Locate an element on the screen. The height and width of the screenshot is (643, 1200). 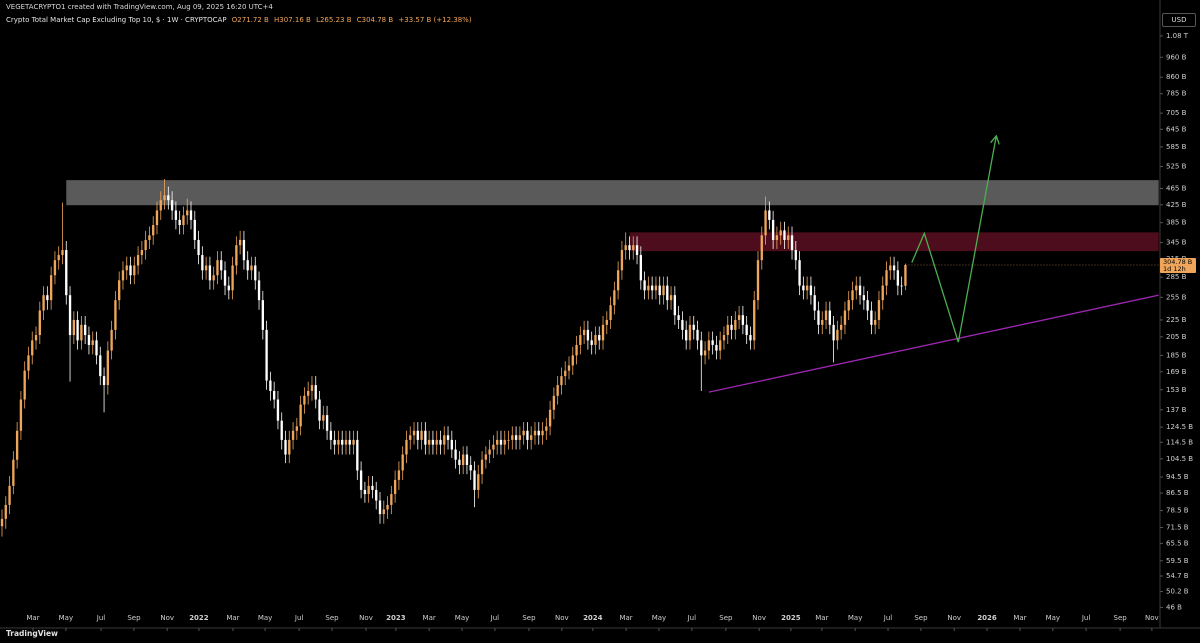
y-tick-label: 94.5 B is located at coordinates (1177, 477).